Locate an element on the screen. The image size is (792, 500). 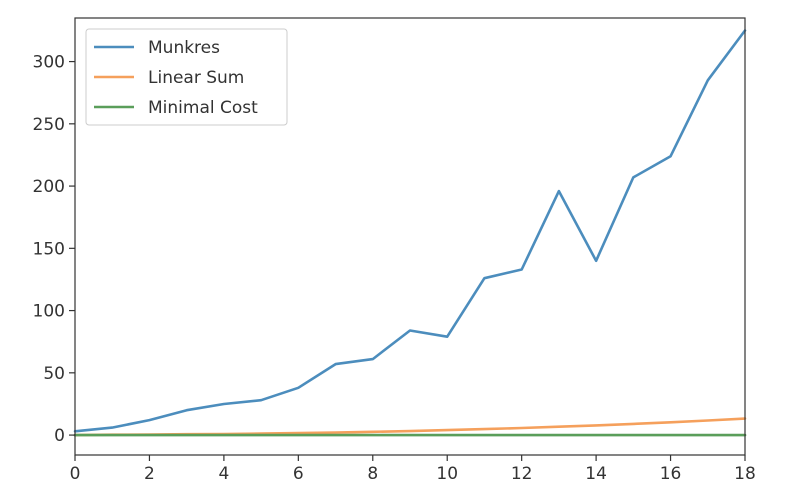
x-tick-label: 16 is located at coordinates (671, 474).